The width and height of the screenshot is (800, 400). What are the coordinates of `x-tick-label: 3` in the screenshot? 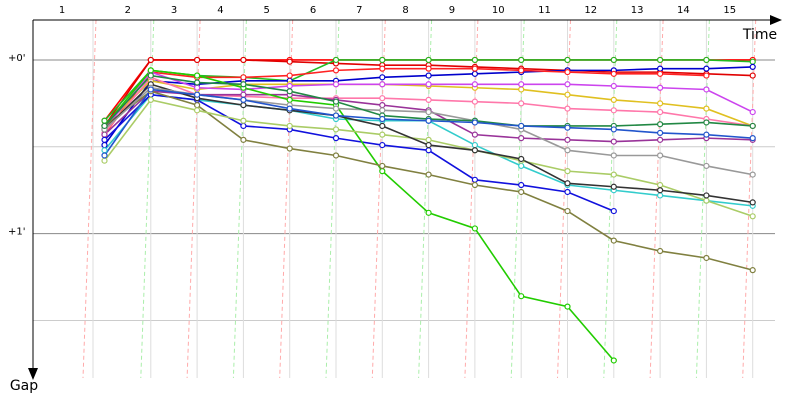 It's located at (174, 10).